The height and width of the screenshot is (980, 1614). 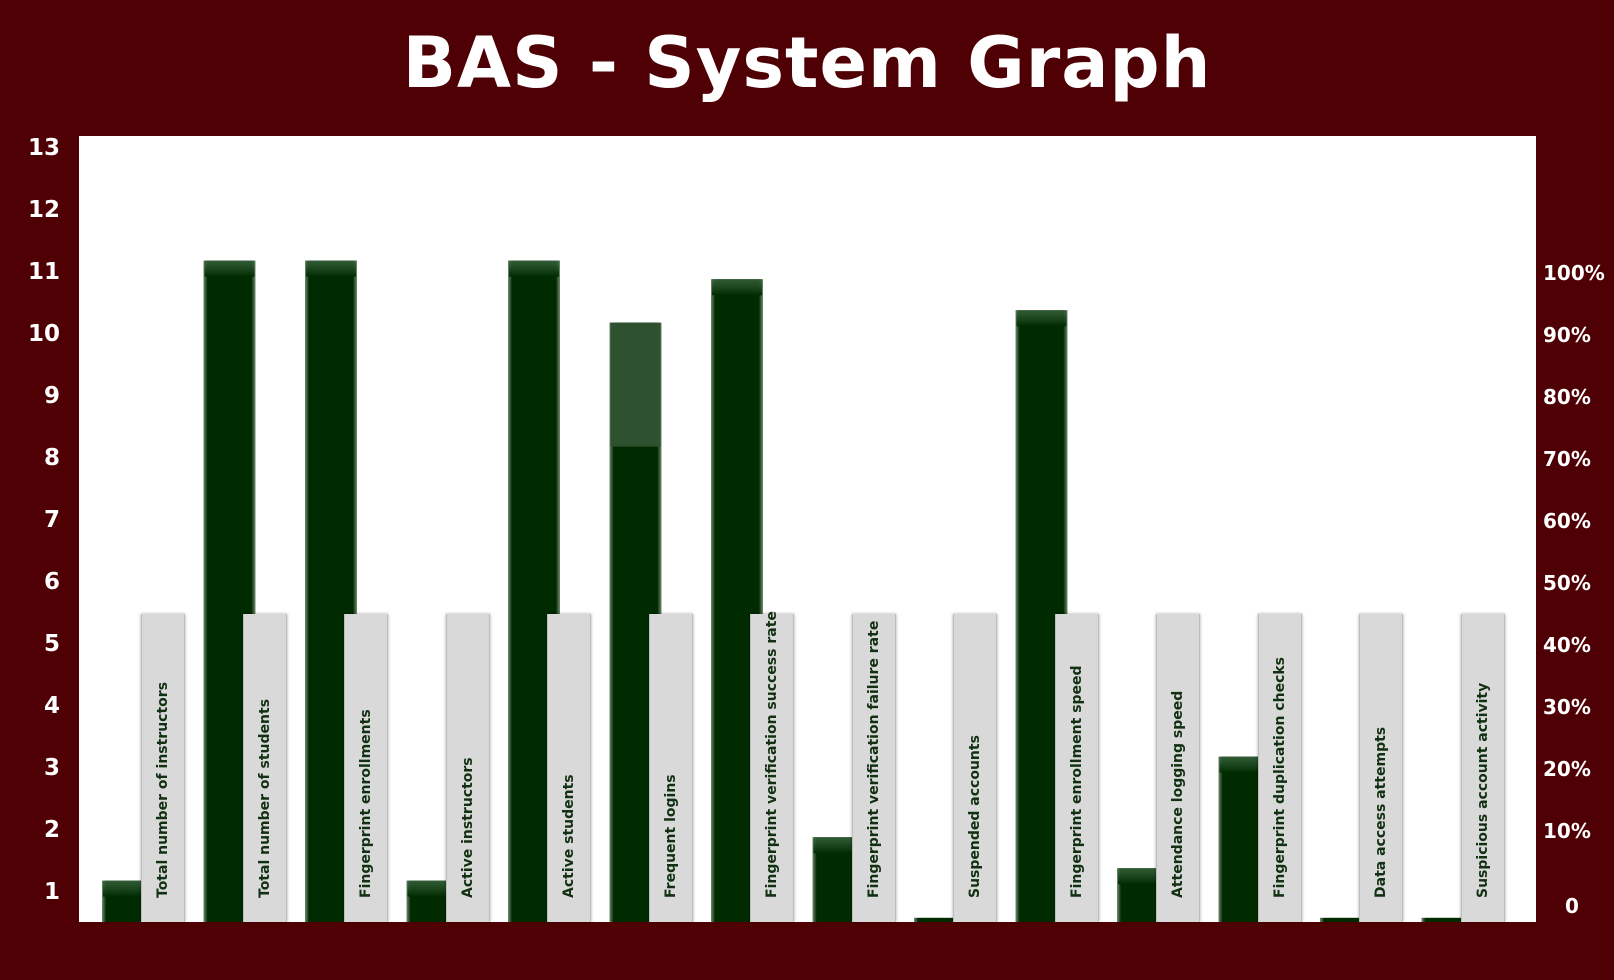 I want to click on category-label: Active students, so click(x=569, y=768).